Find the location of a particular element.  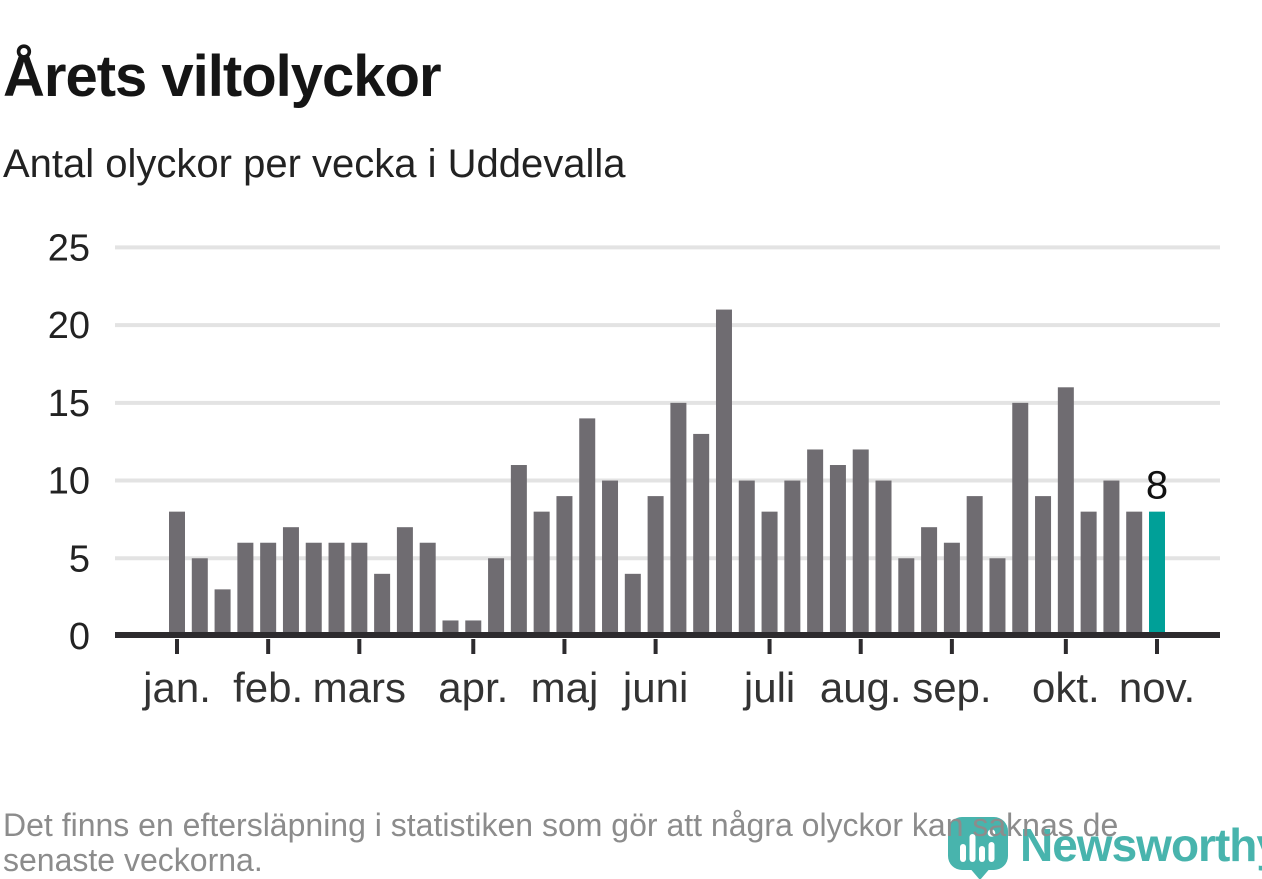

chart-subtitle: Antal olyckor per vecka i Uddevalla is located at coordinates (314, 164).